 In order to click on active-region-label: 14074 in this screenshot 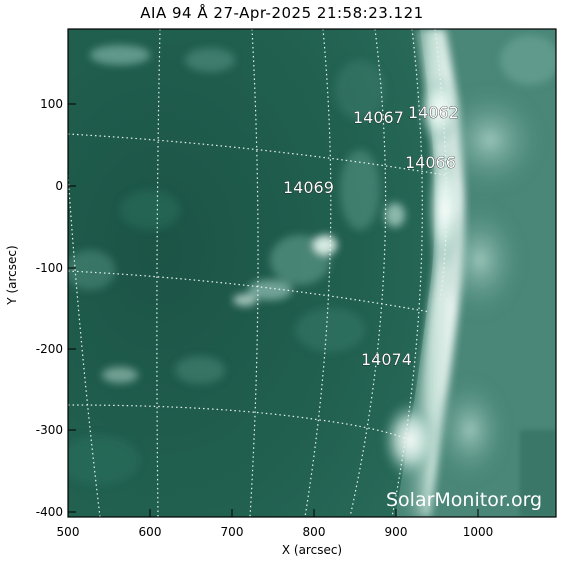, I will do `click(386, 359)`.